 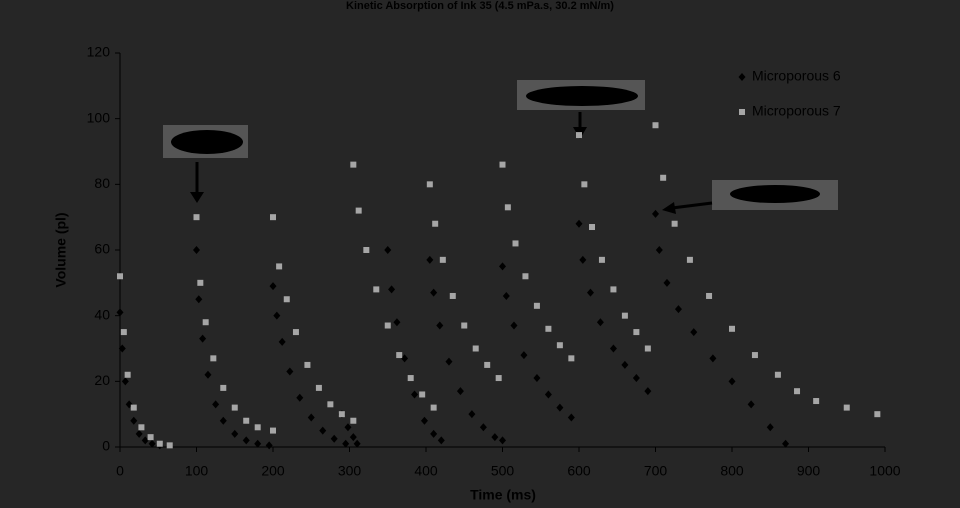 I want to click on x-tick-label: 400, so click(x=426, y=471).